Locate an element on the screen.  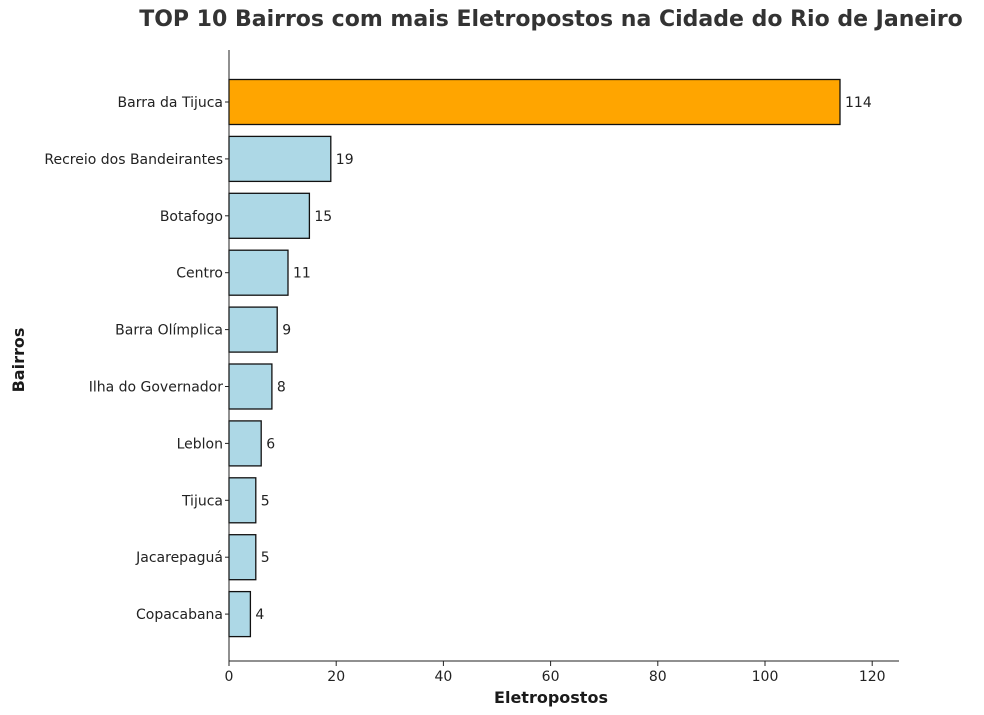
data-label-1: 114 is located at coordinates (858, 103).